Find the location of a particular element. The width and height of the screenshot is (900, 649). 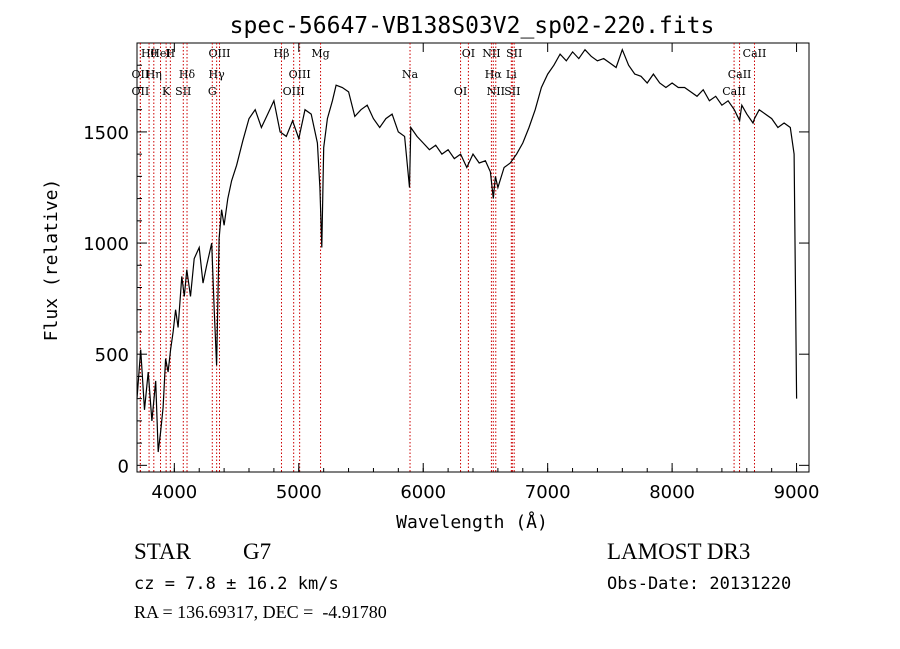

y-tick-label: 1000 is located at coordinates (106, 244).